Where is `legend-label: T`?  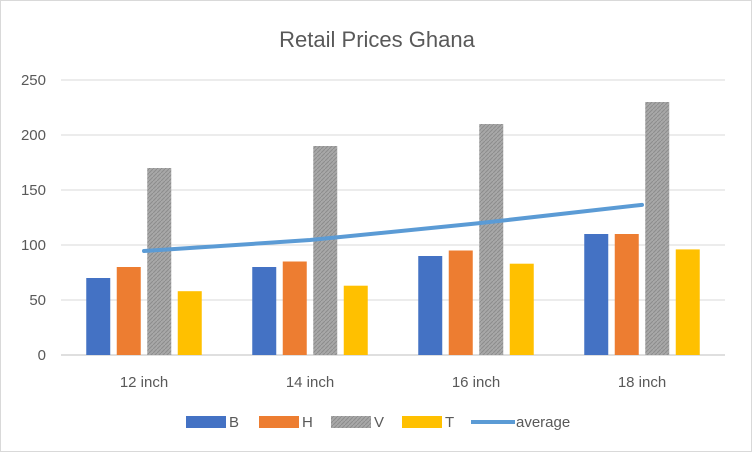
legend-label: T is located at coordinates (449, 422).